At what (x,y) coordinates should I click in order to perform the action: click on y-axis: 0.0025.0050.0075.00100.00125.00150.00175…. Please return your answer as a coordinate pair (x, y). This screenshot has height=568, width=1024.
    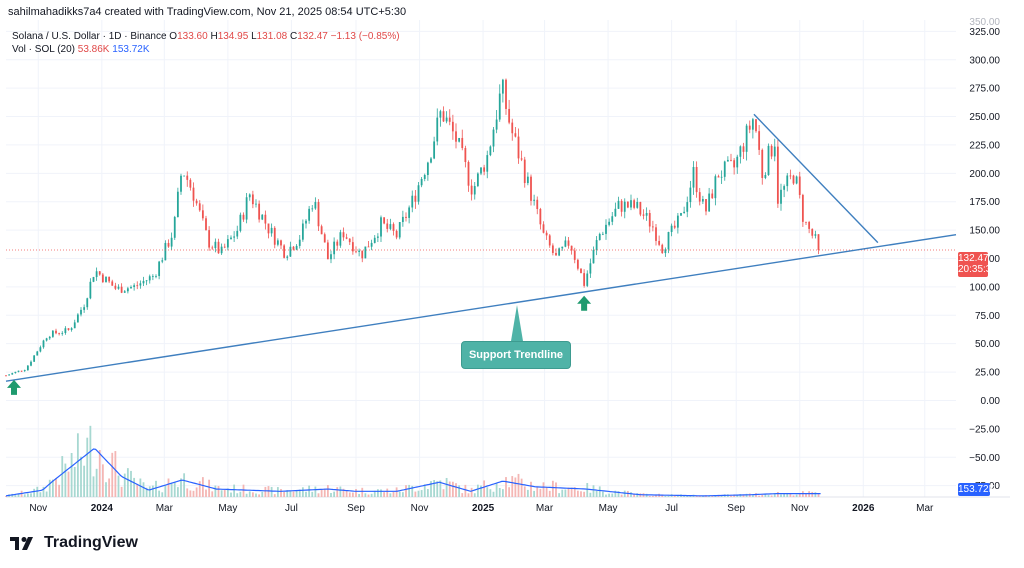
    Looking at the image, I should click on (984, 254).